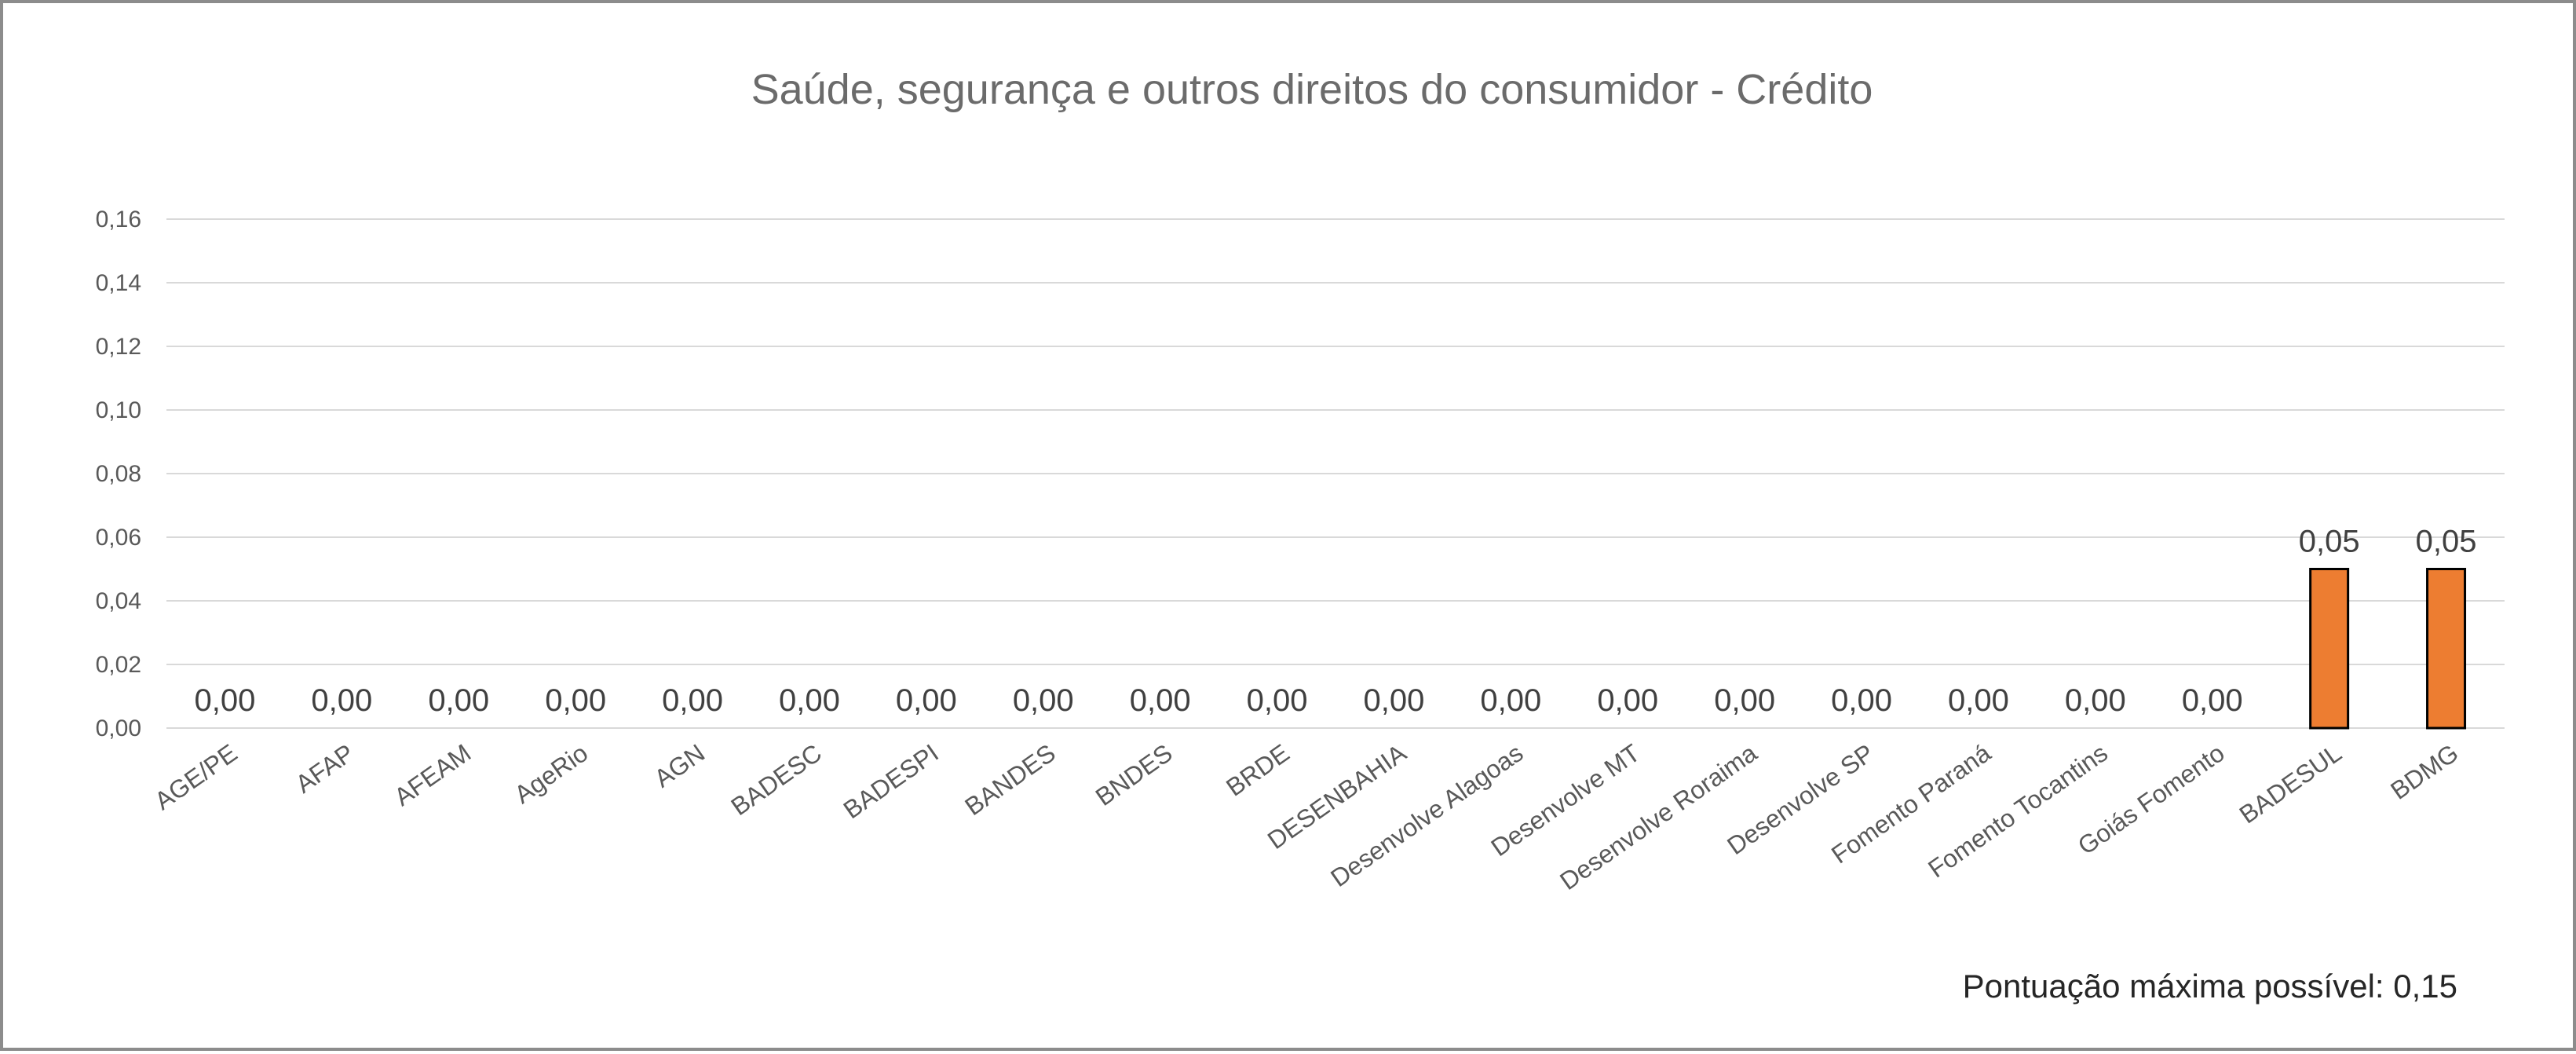  Describe the element at coordinates (119, 219) in the screenshot. I see `y-tick-label: 0,16` at that location.